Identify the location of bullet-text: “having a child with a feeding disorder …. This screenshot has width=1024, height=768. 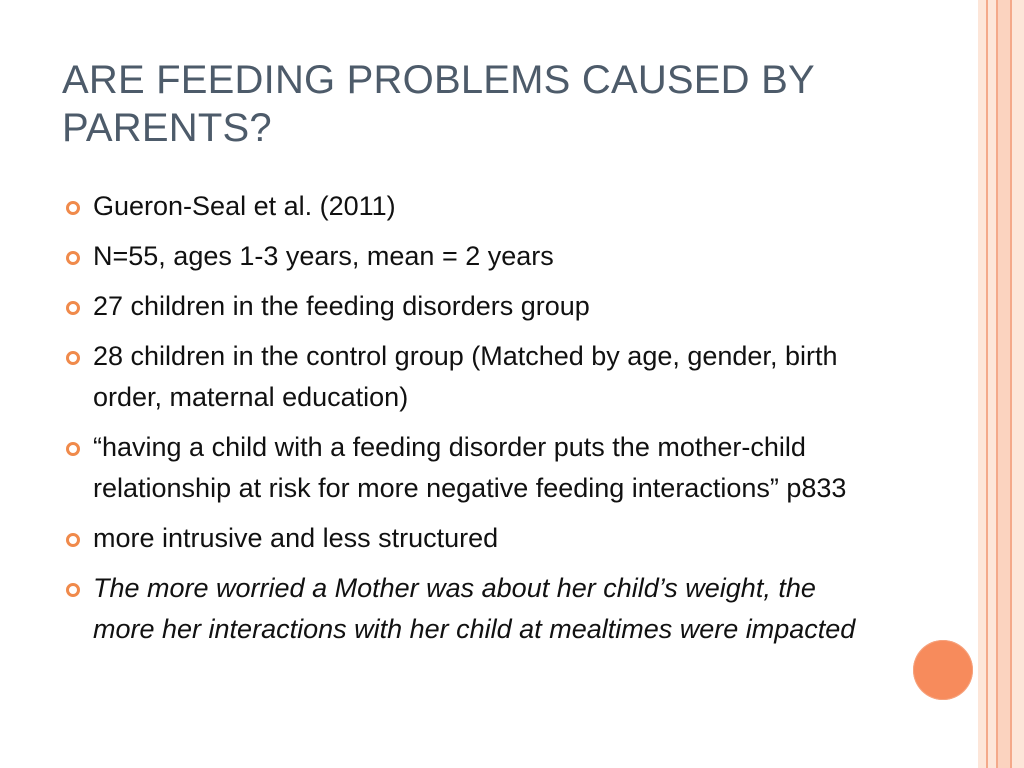
(470, 467).